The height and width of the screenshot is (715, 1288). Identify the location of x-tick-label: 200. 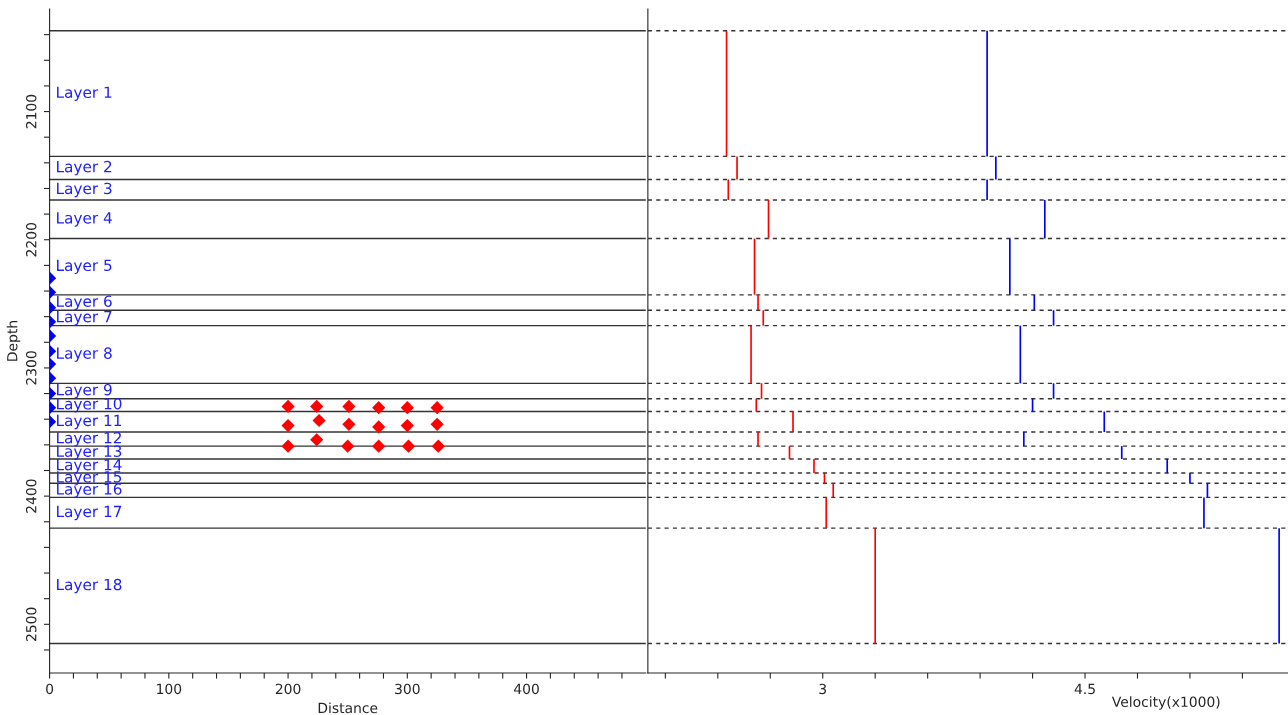
(288, 689).